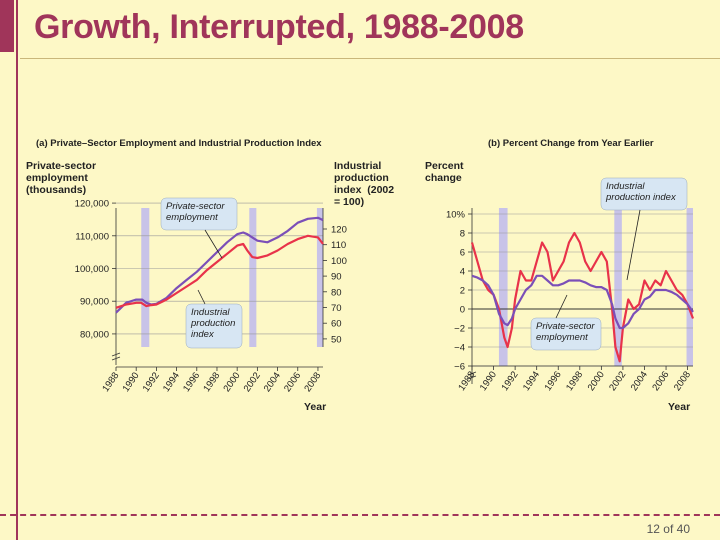 This screenshot has width=720, height=540. What do you see at coordinates (571, 143) in the screenshot?
I see `chart-b-title: (b) Percent Change from Year Earlier` at bounding box center [571, 143].